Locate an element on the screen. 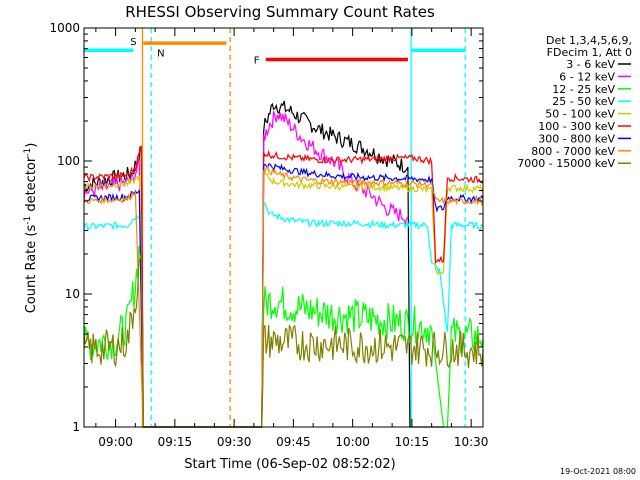 This screenshot has width=640, height=480. legend-entry-label: 100 - 300 keV is located at coordinates (576, 126).